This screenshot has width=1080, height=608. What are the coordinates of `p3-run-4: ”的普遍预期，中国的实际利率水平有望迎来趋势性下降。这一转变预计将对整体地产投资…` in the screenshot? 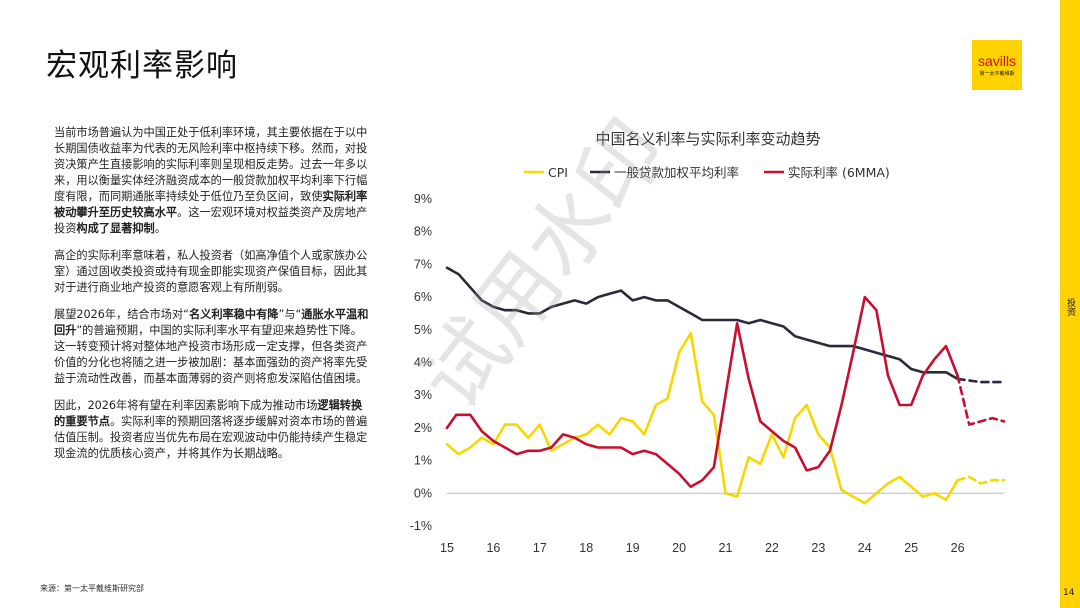 It's located at (211, 354).